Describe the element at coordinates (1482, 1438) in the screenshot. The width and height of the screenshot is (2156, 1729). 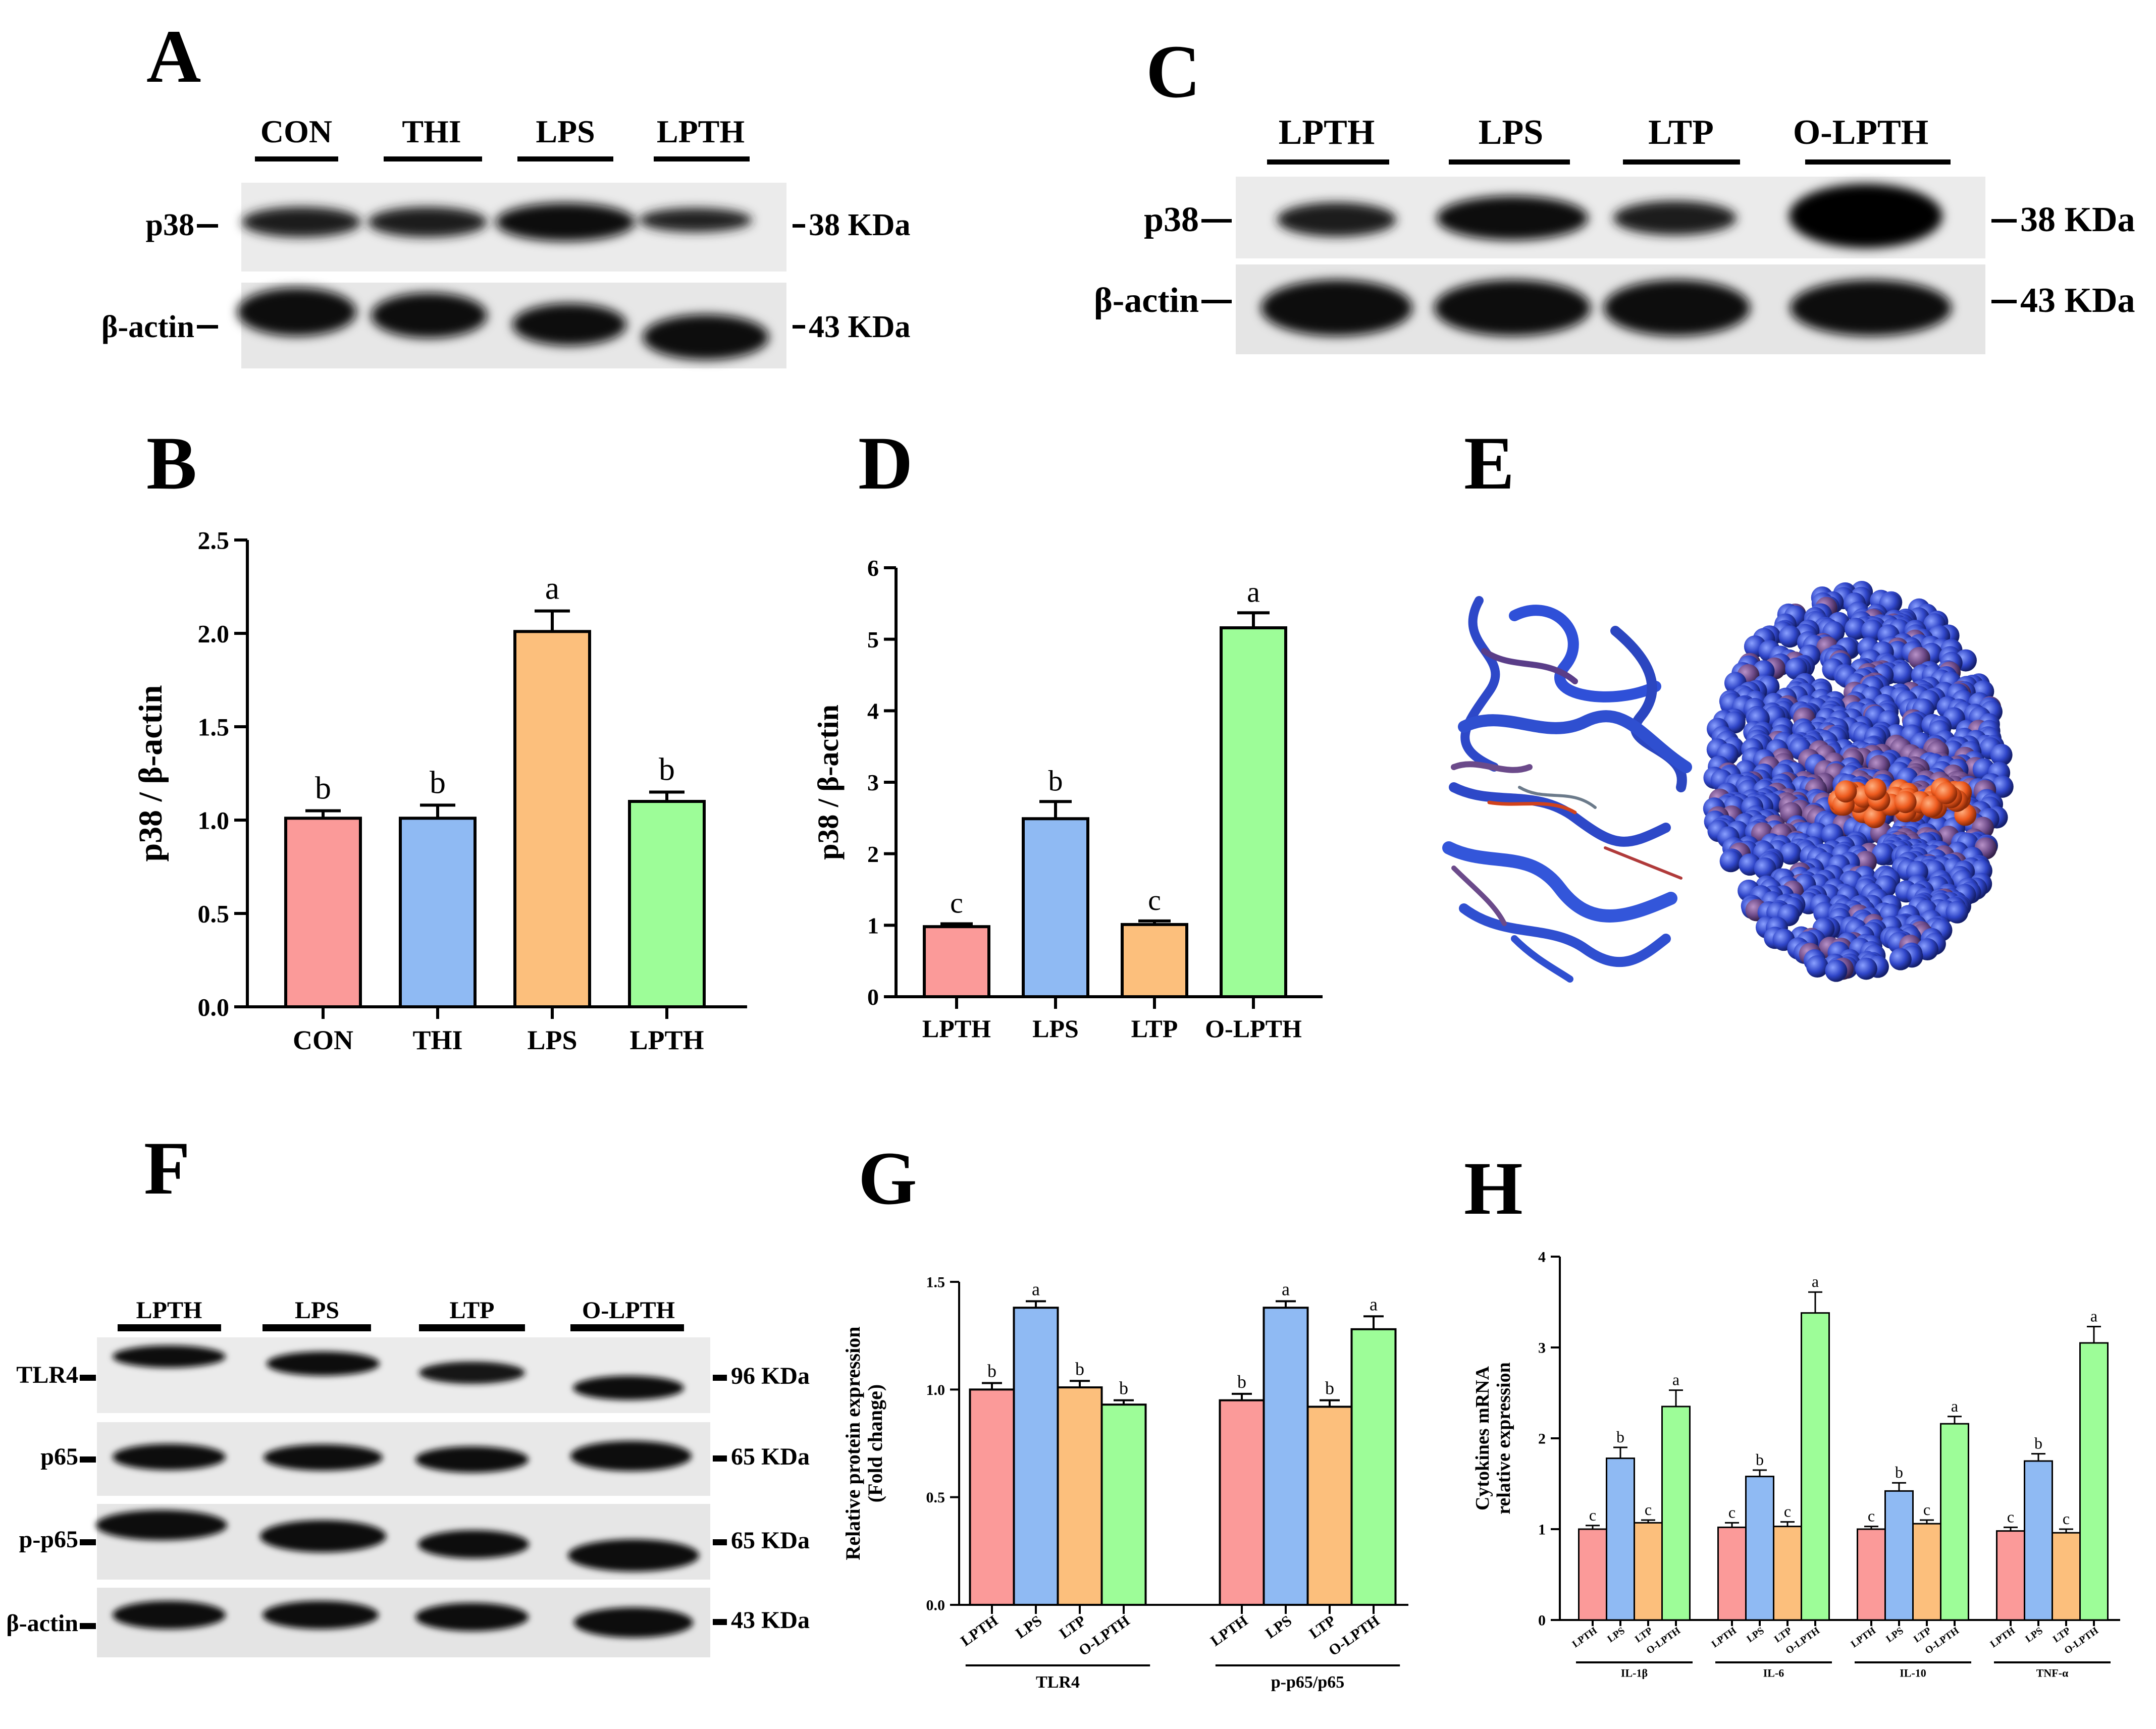
I see `y-axis-title-line: Cytokines mRNA` at that location.